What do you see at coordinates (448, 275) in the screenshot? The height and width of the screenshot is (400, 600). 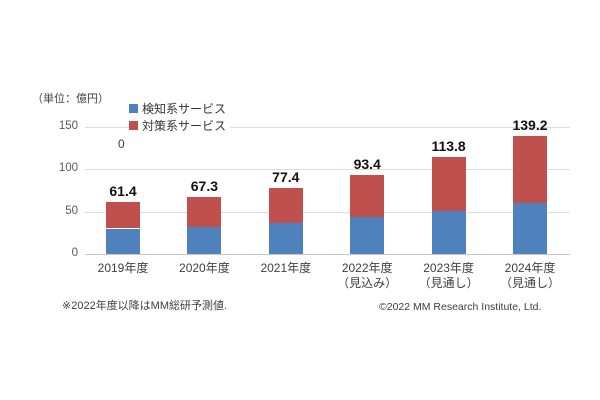 I see `x-axis-label-2023年度: 2023年度 （見通し）` at bounding box center [448, 275].